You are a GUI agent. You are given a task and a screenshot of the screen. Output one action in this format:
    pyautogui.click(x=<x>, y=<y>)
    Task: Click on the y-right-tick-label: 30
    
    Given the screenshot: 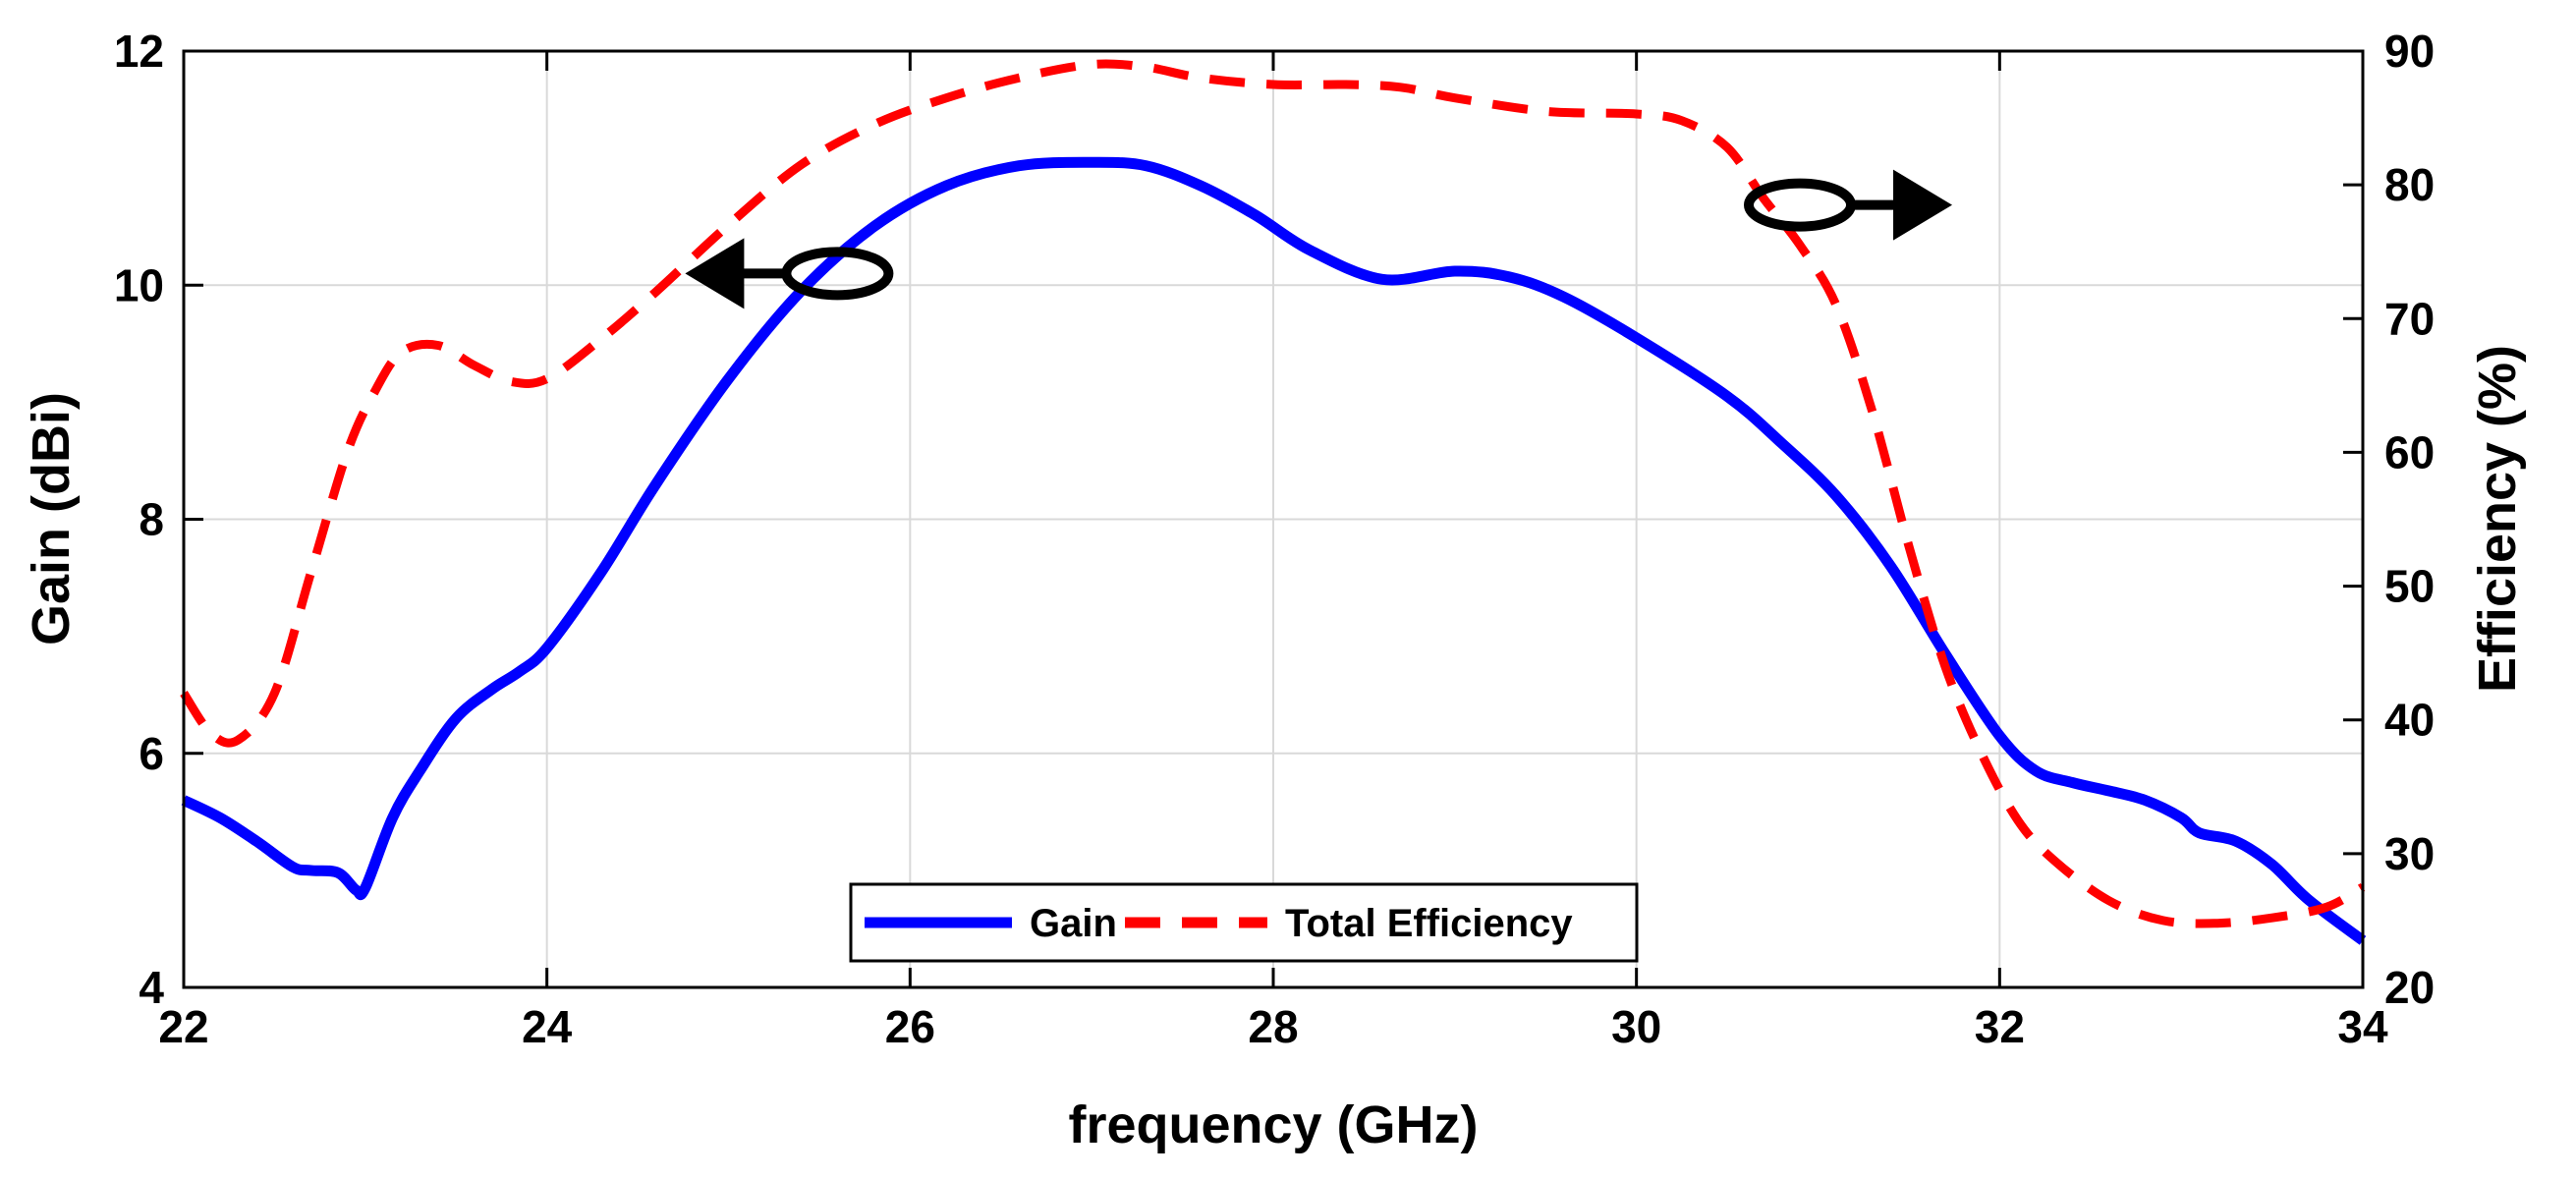 What is the action you would take?
    pyautogui.click(x=2409, y=853)
    